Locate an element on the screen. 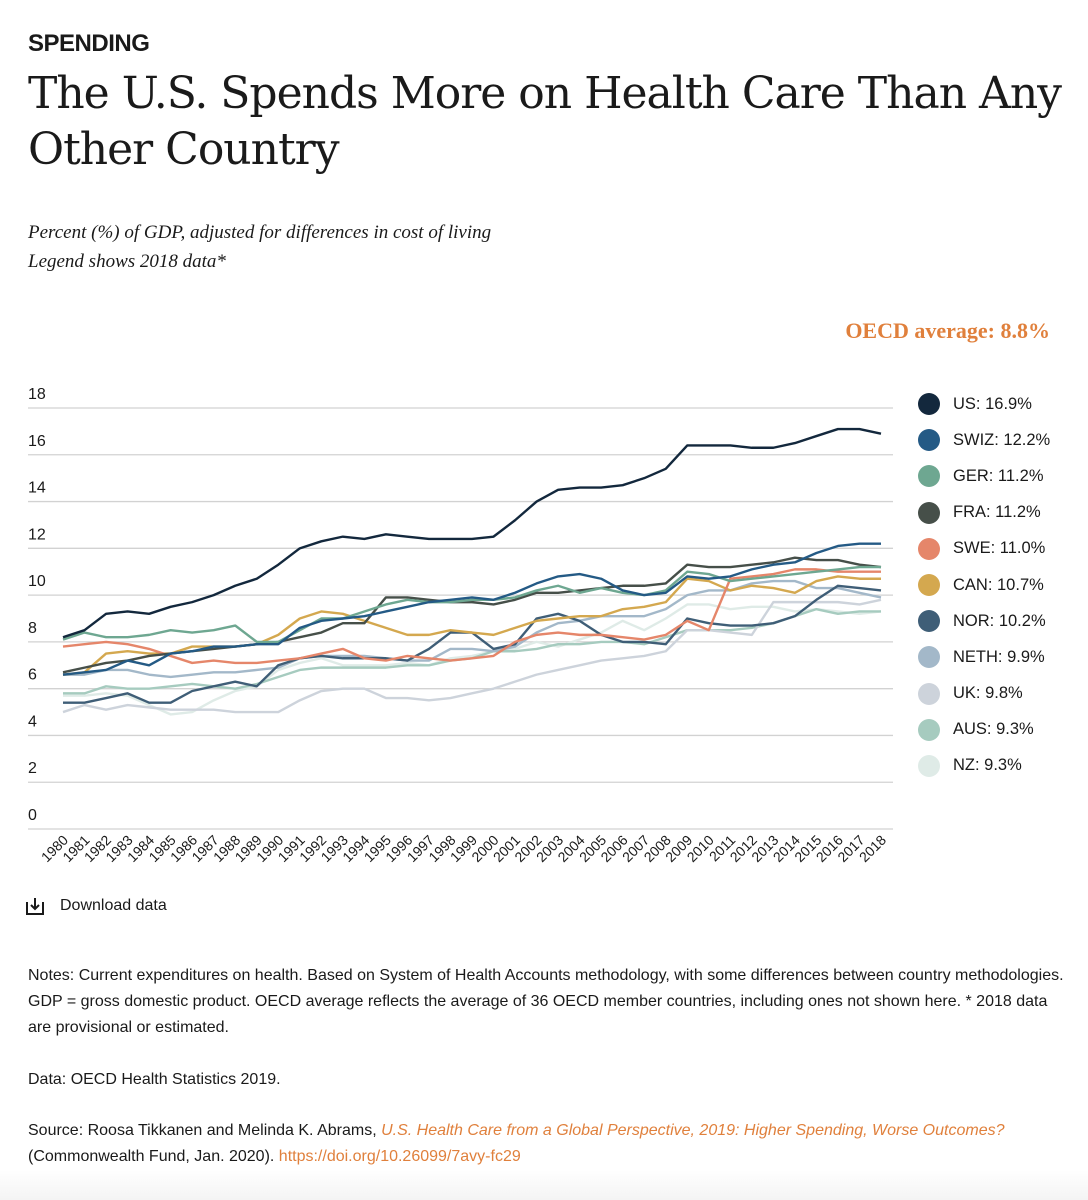  legend-label: UK: 9.8% is located at coordinates (988, 693).